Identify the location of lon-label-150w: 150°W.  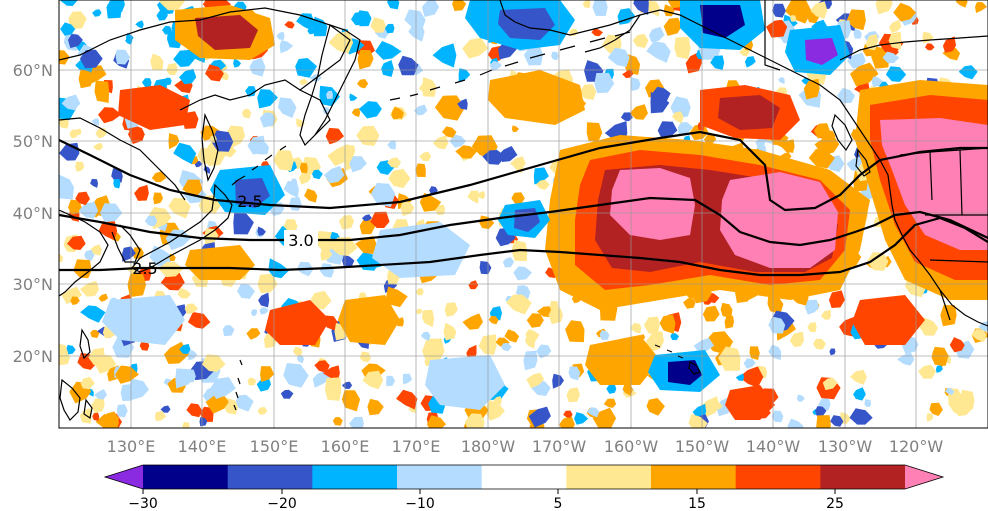
(702, 446).